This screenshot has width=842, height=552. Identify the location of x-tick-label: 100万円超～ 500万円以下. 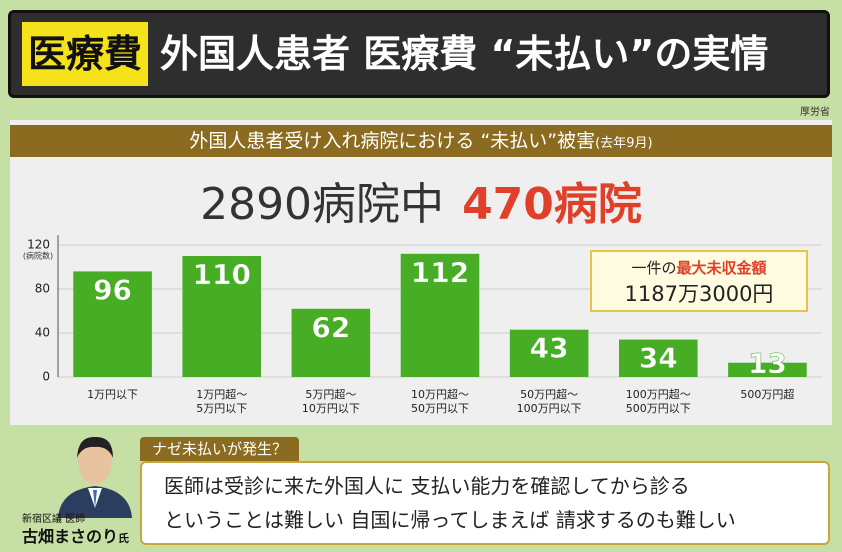
(658, 401).